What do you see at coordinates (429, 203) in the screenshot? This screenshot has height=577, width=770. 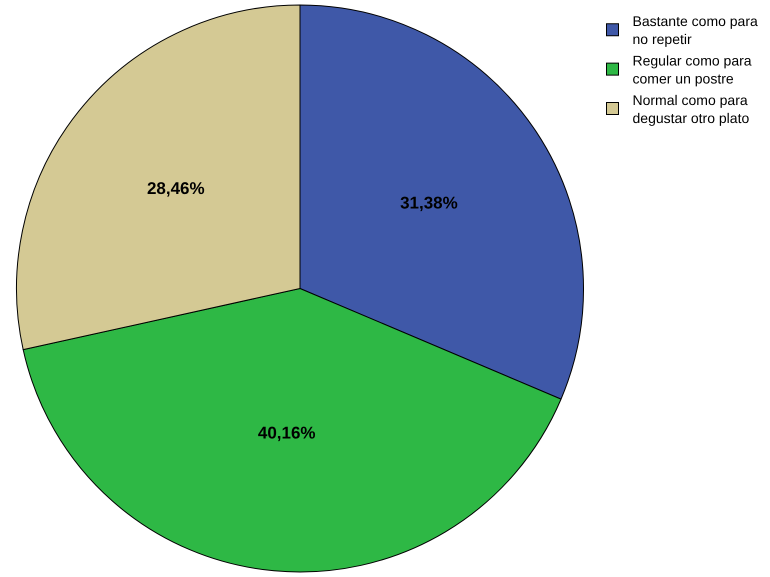 I see `data-label: 31,38%` at bounding box center [429, 203].